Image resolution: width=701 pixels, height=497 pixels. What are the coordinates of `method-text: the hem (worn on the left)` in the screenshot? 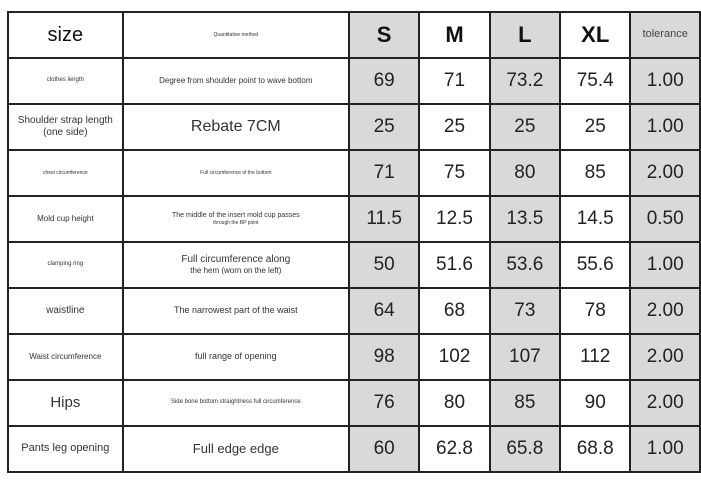 It's located at (236, 271).